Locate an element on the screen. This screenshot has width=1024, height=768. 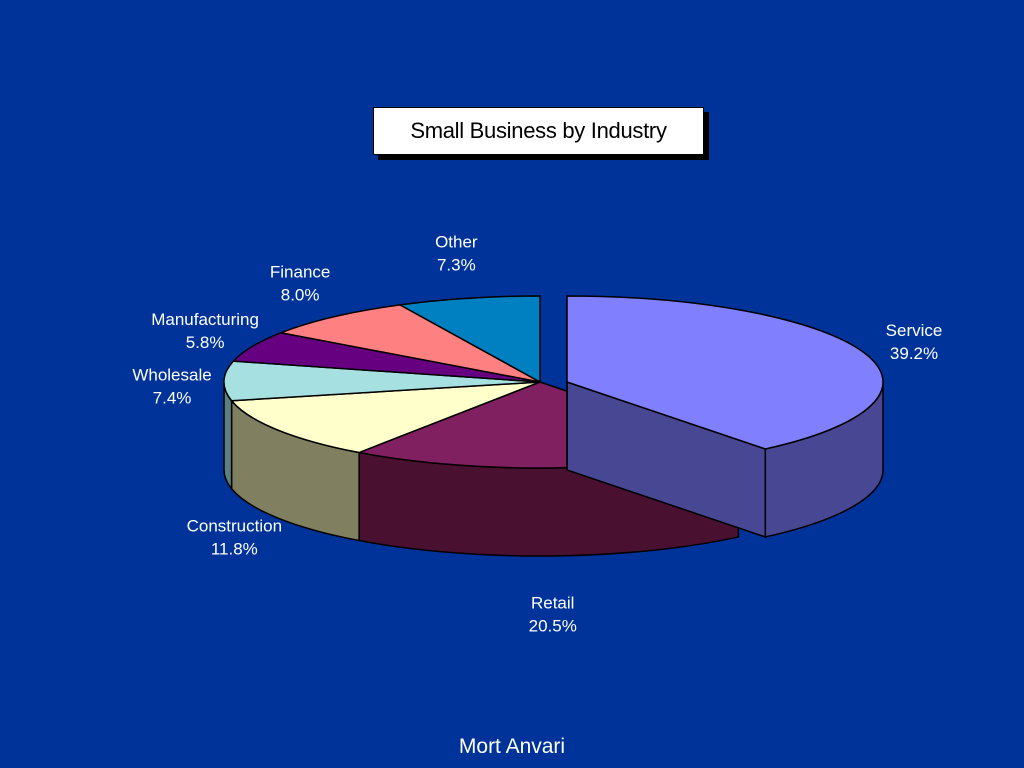
slice-value-label: 7.3% is located at coordinates (456, 265).